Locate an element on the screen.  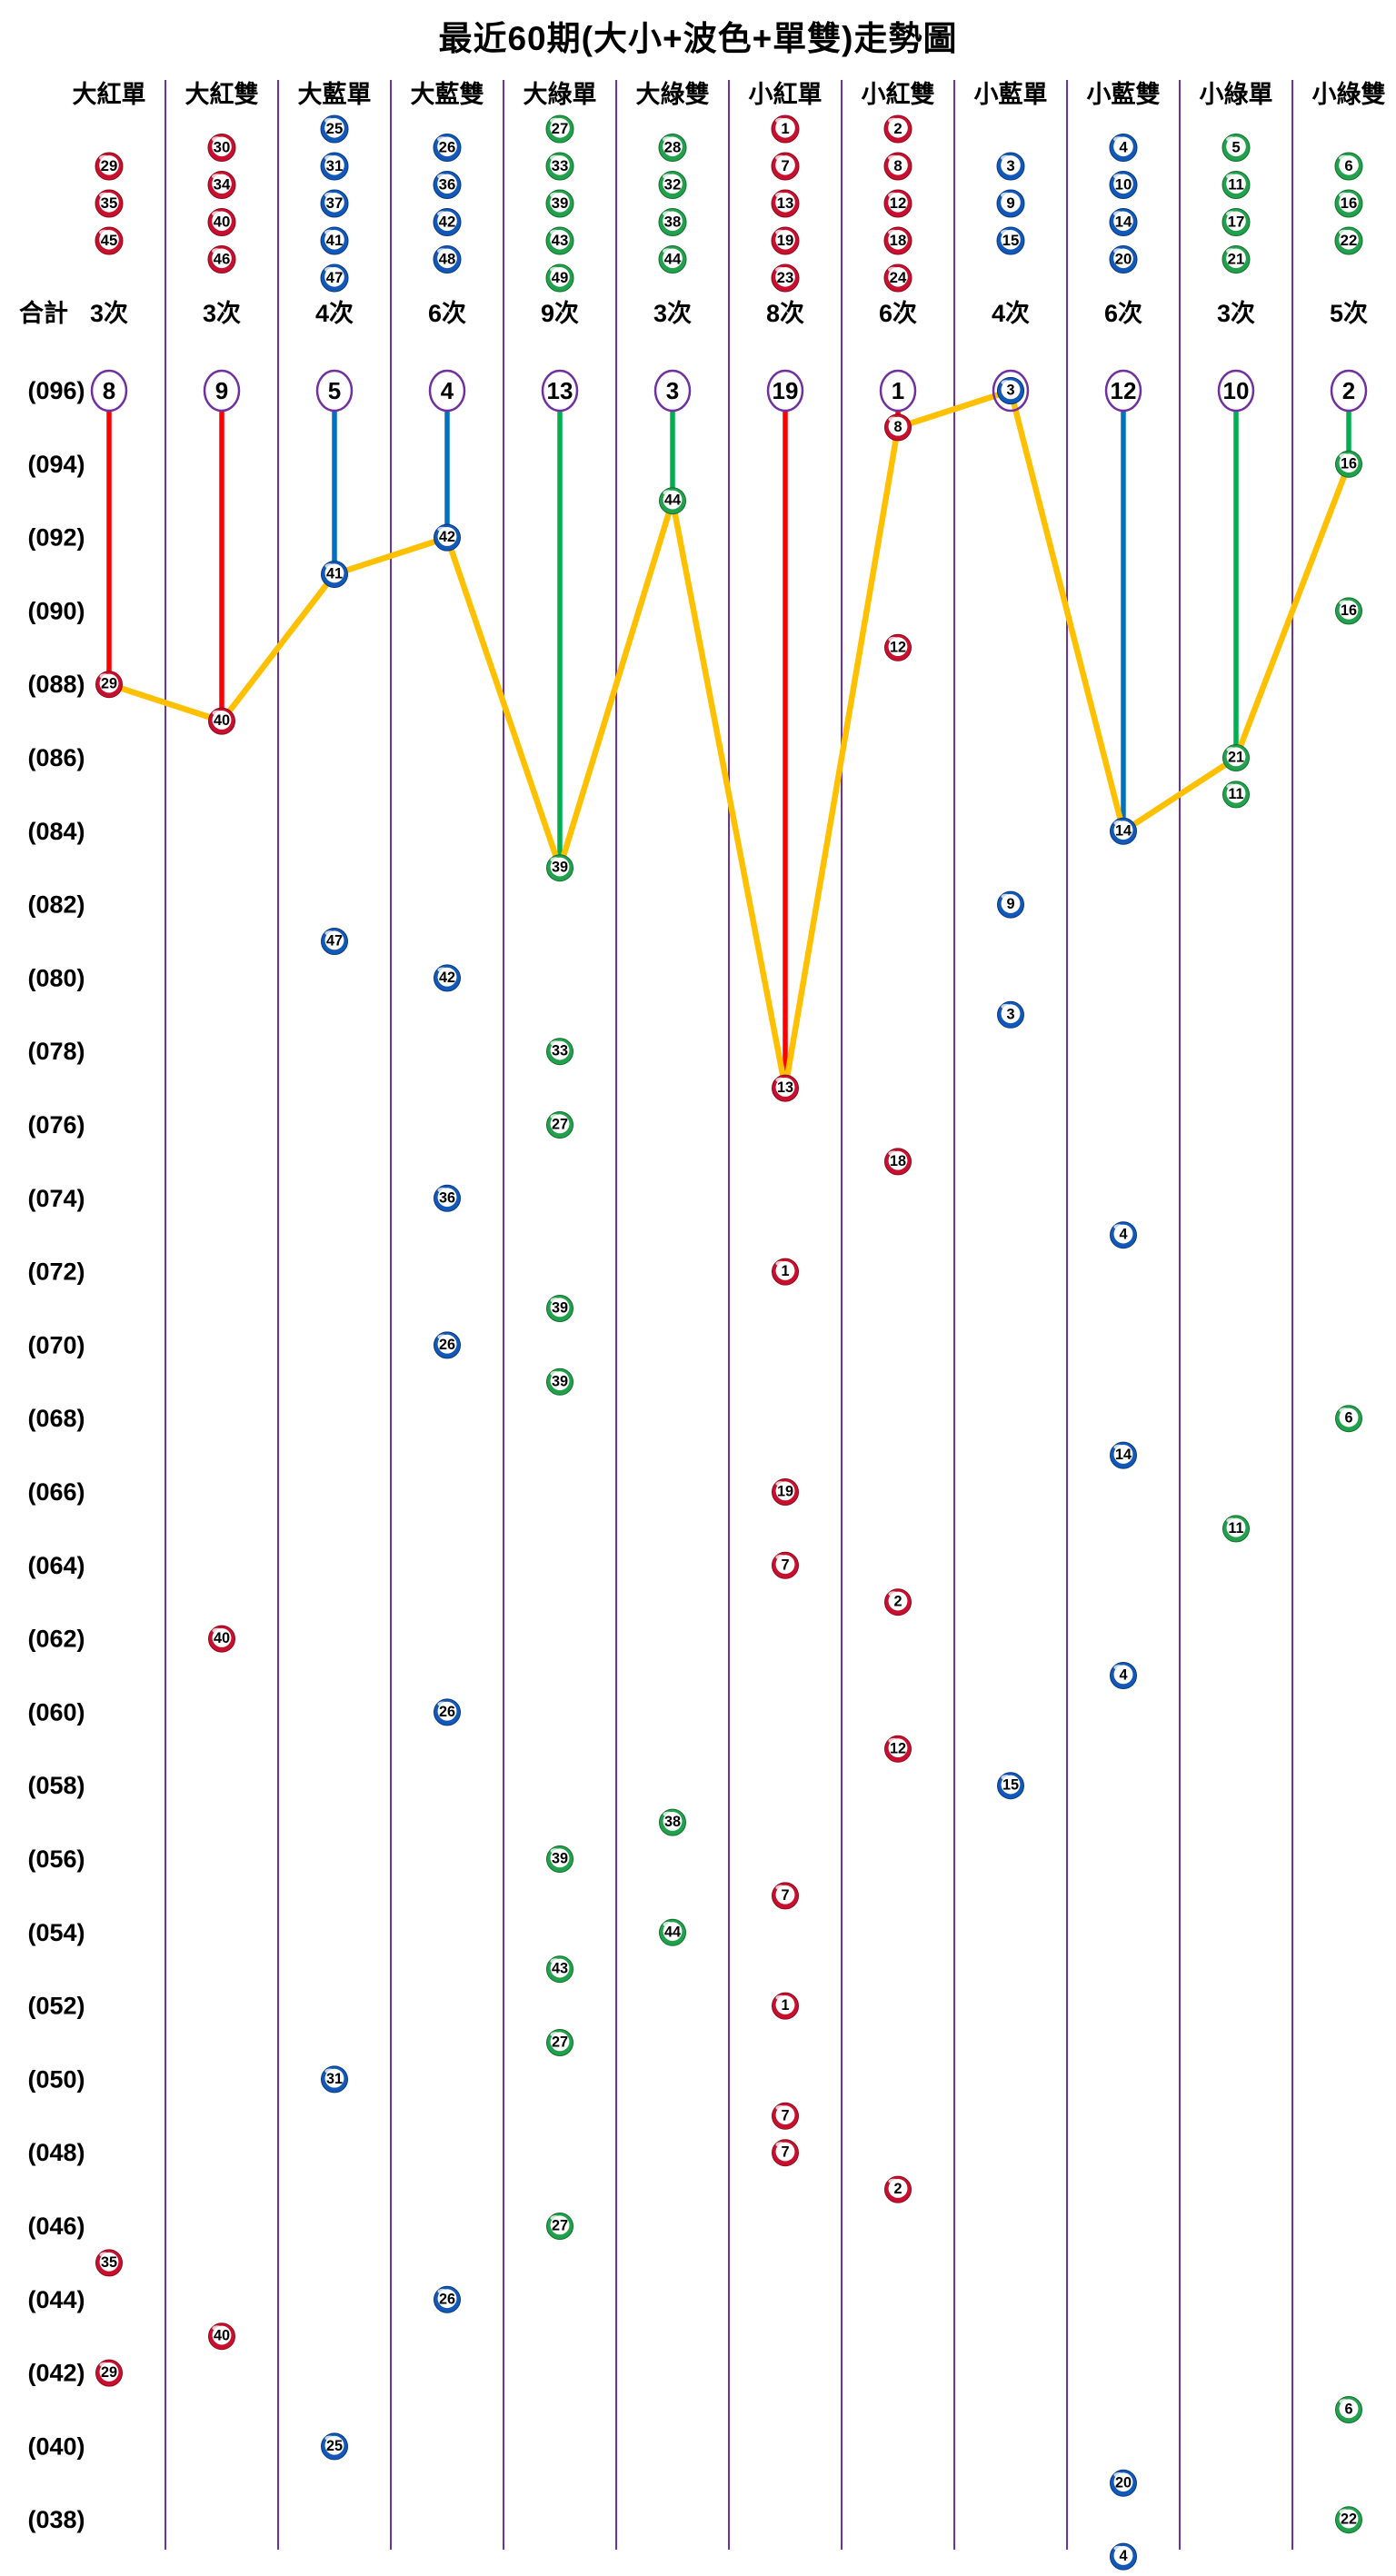
draw-ball: 39 is located at coordinates (559, 1382).